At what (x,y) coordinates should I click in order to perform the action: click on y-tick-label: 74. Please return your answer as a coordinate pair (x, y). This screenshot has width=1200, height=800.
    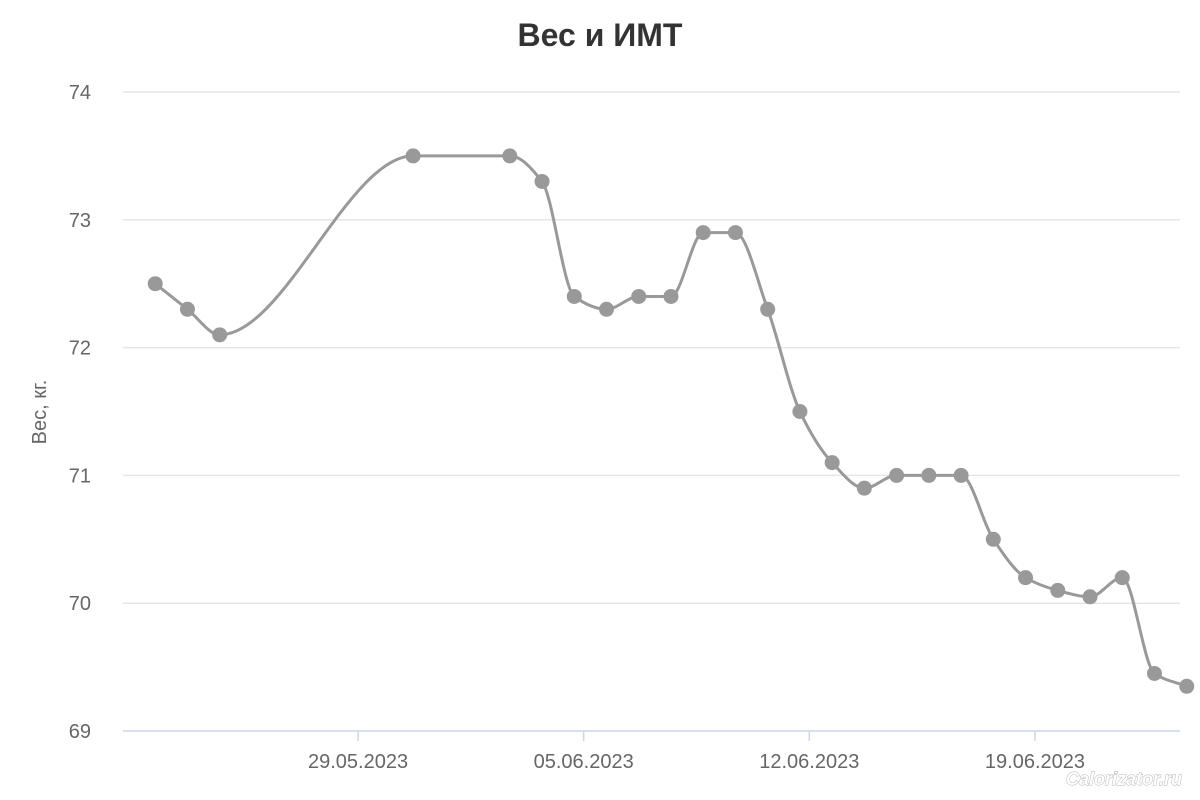
    Looking at the image, I should click on (80, 93).